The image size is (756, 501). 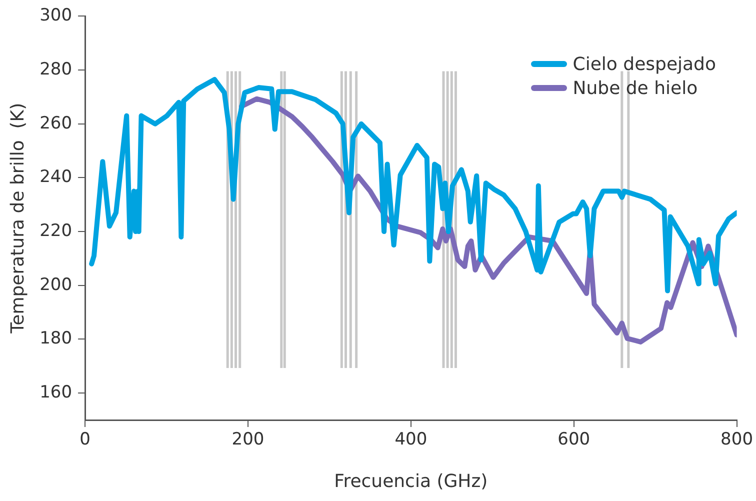 I want to click on legend-label: Cielo despejado, so click(x=644, y=64).